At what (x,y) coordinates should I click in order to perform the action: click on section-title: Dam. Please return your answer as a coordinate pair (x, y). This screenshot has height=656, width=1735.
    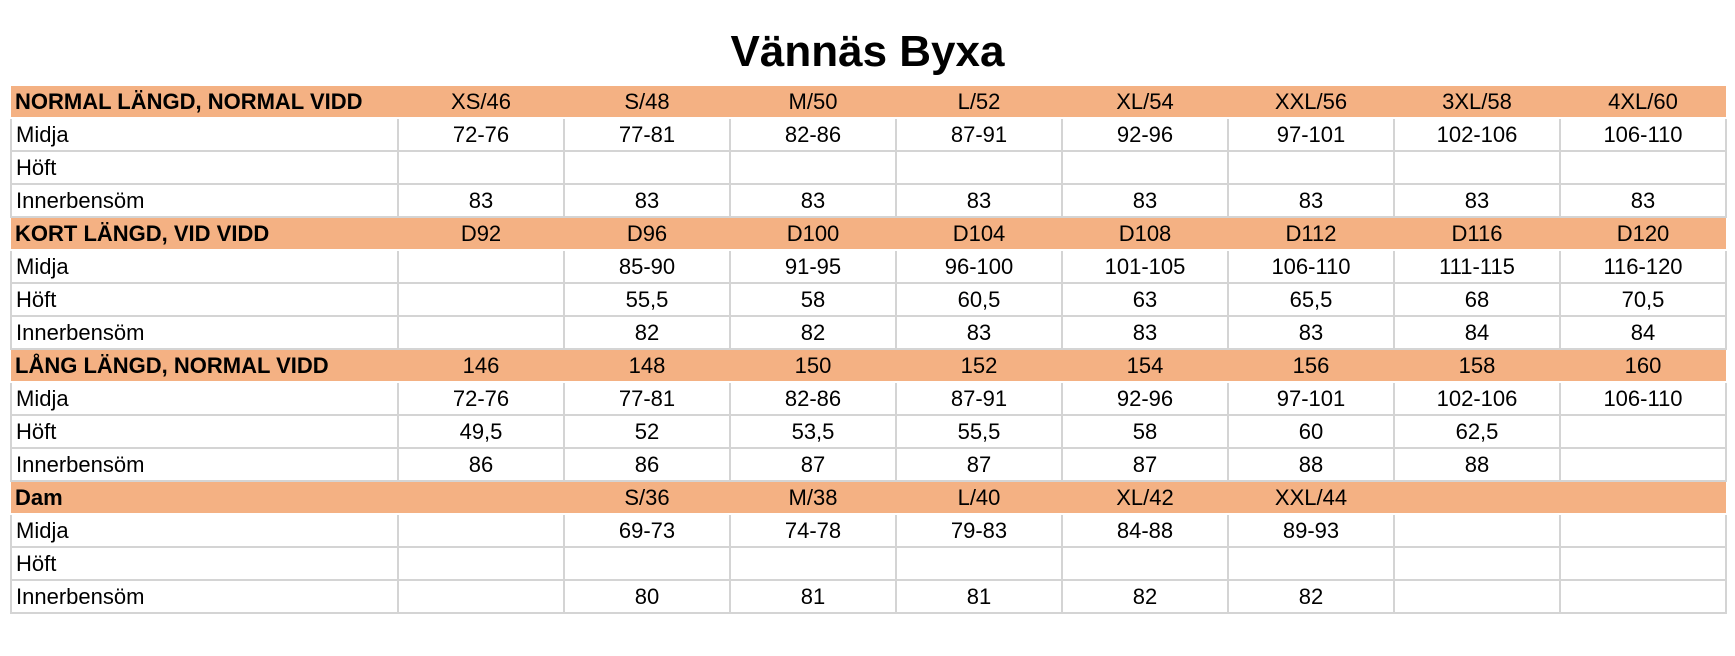
    Looking at the image, I should click on (204, 498).